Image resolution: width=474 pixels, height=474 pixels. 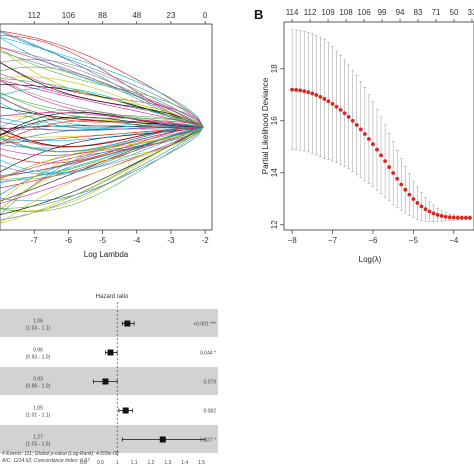 I want to click on top-tick-label: 114, so click(x=292, y=12).